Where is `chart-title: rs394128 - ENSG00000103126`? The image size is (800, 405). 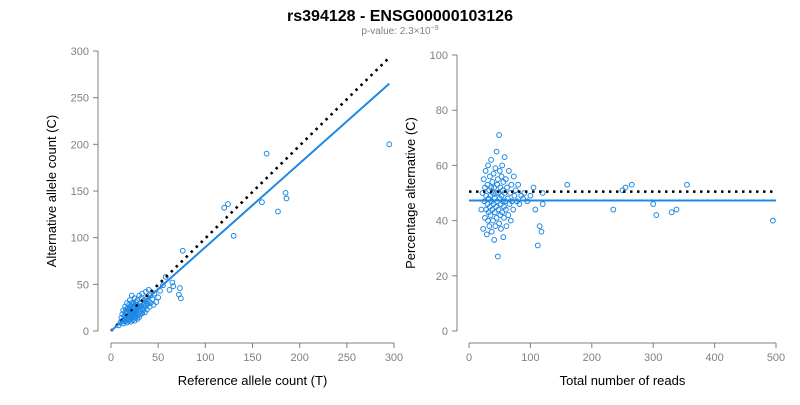
chart-title: rs394128 - ENSG00000103126 is located at coordinates (400, 16).